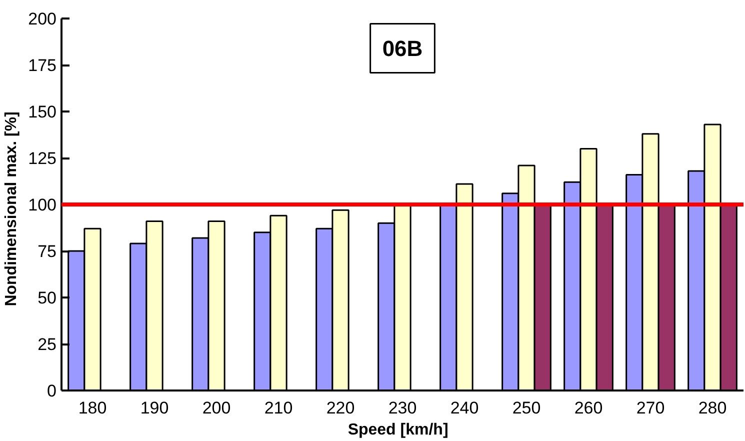  I want to click on x-tick-label: 190, so click(154, 408).